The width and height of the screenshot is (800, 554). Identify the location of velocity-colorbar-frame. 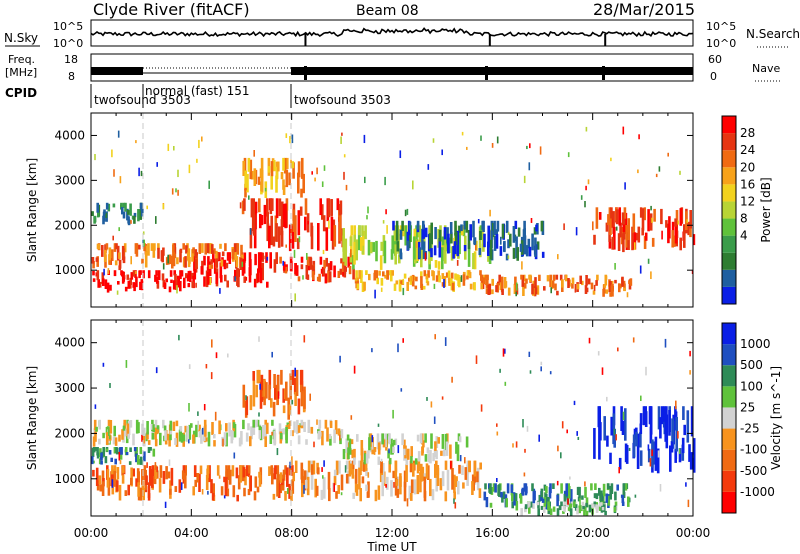
(729, 418).